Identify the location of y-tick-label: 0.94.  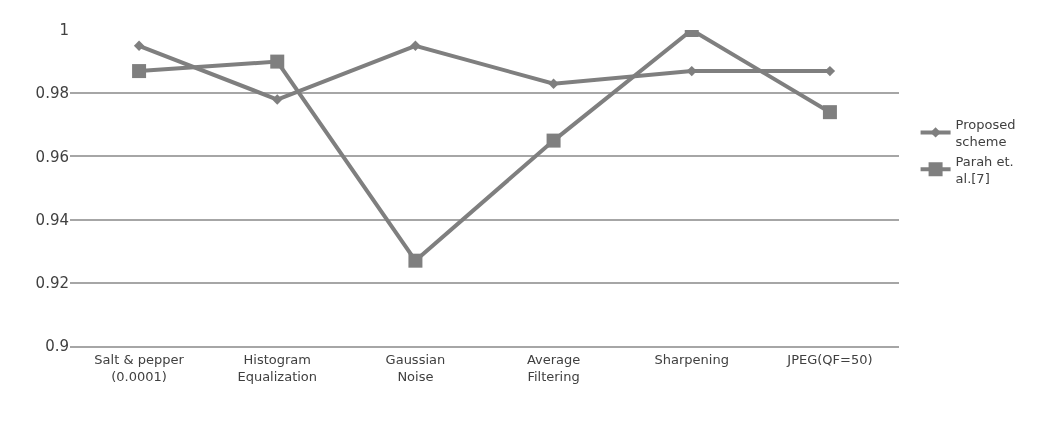
(52, 219).